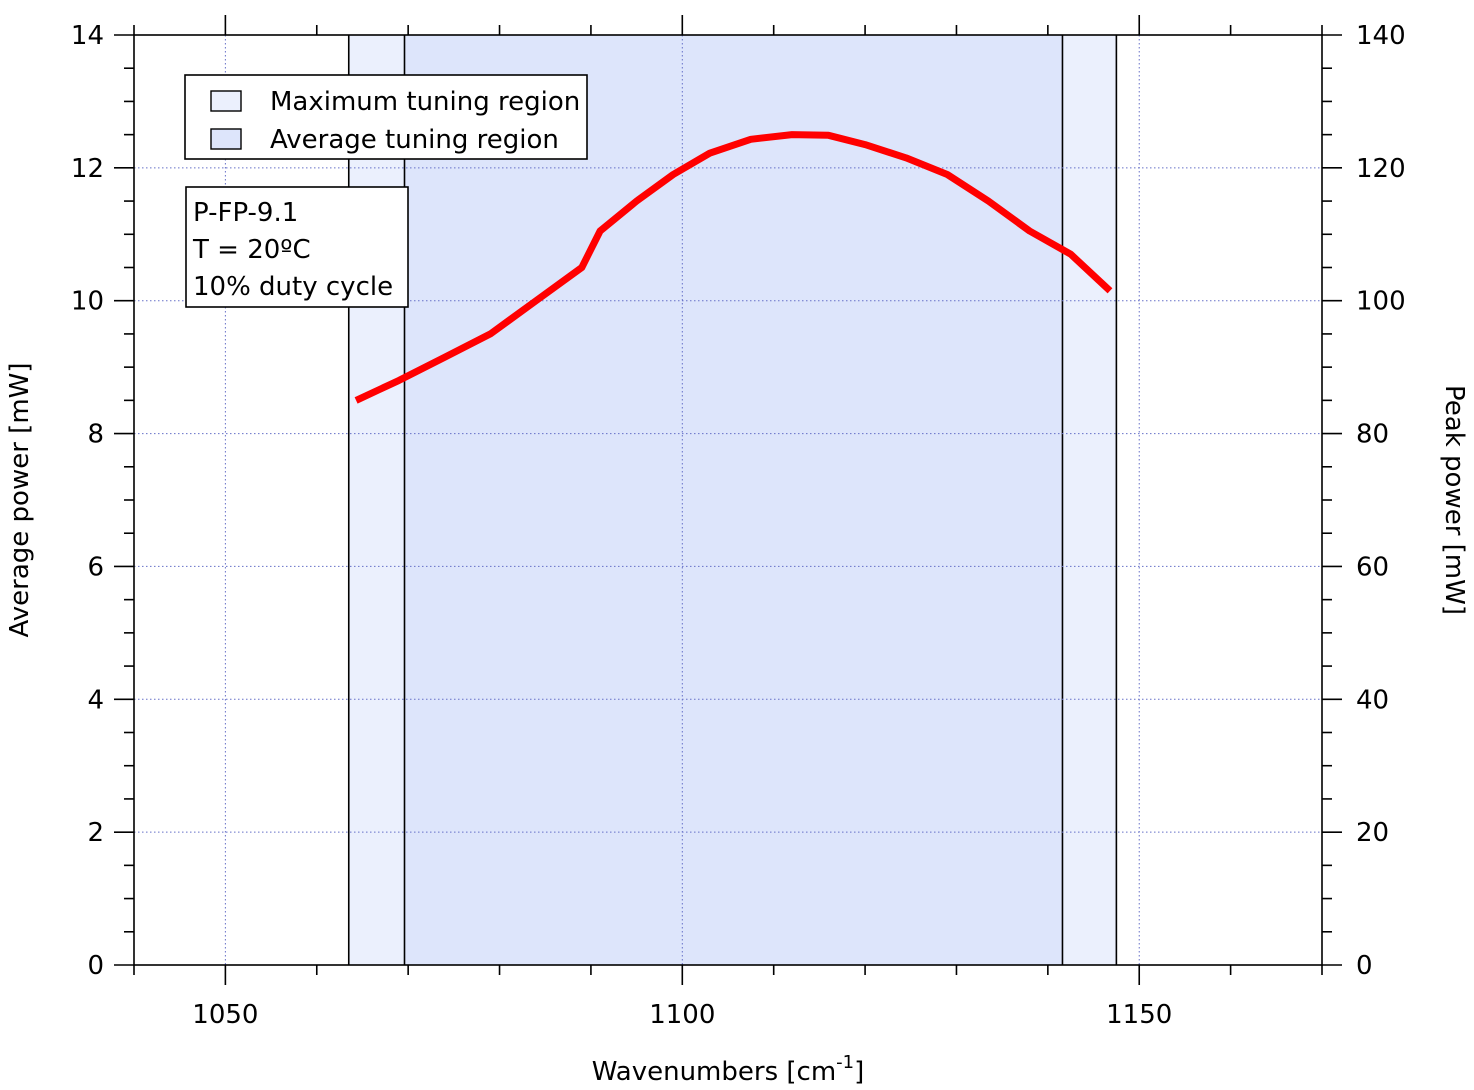 The image size is (1474, 1090). What do you see at coordinates (1372, 833) in the screenshot?
I see `y-right-tick-label-20: 20` at bounding box center [1372, 833].